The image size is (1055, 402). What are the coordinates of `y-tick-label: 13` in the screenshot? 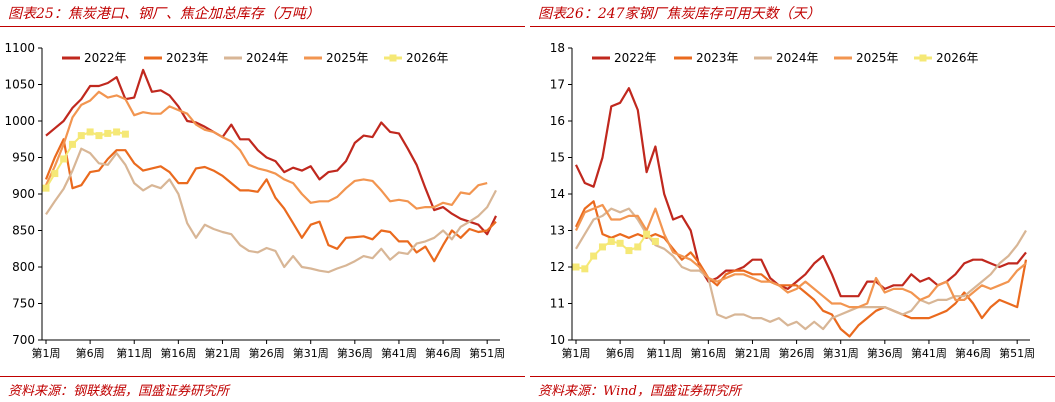 It's located at (557, 231).